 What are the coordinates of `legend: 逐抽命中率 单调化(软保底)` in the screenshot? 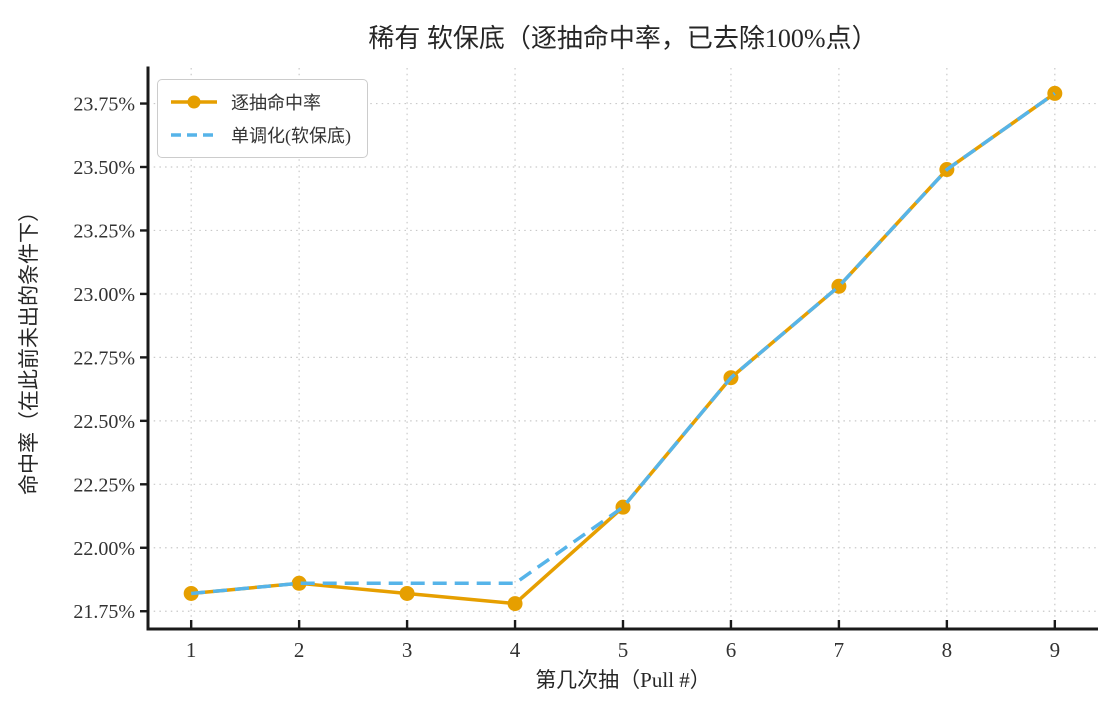 It's located at (262, 118).